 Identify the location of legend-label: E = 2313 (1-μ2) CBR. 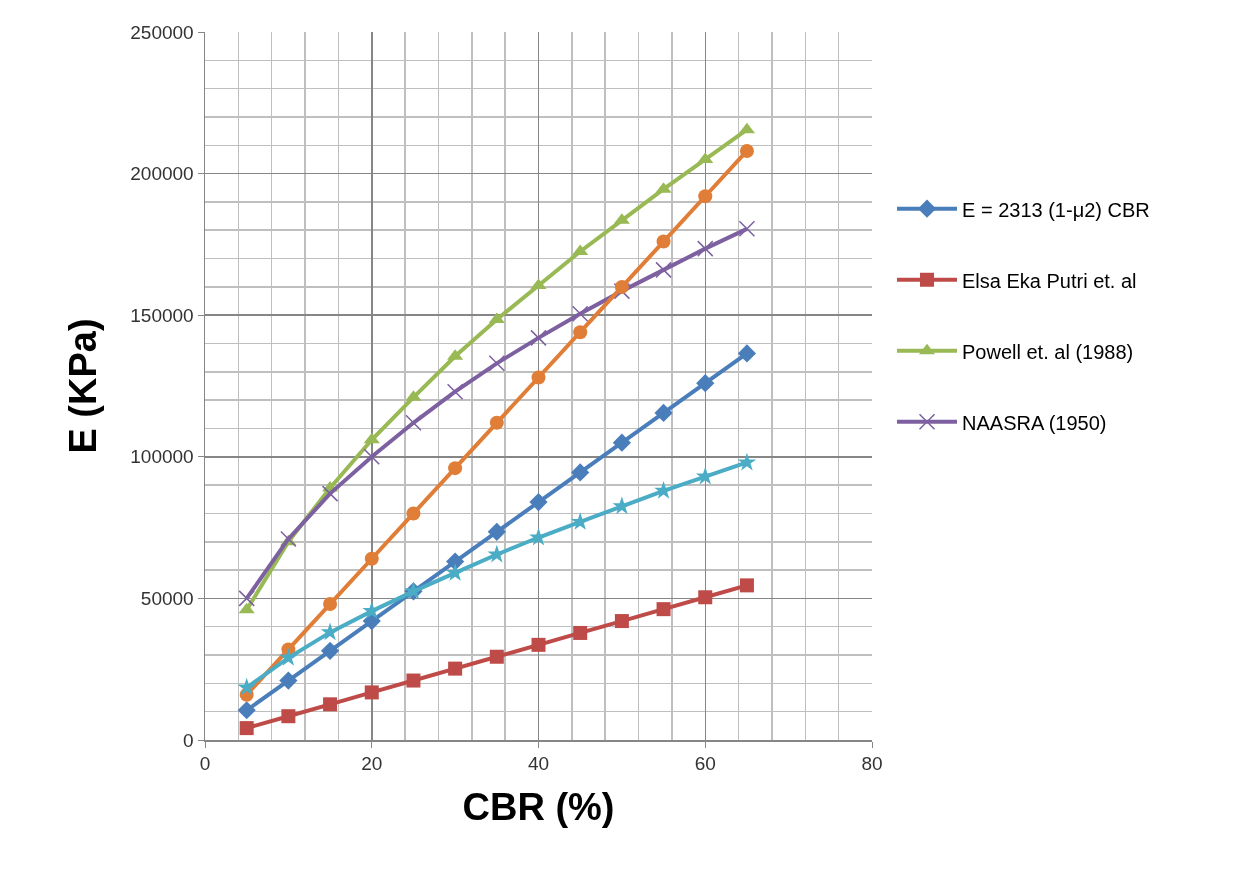
(1056, 209).